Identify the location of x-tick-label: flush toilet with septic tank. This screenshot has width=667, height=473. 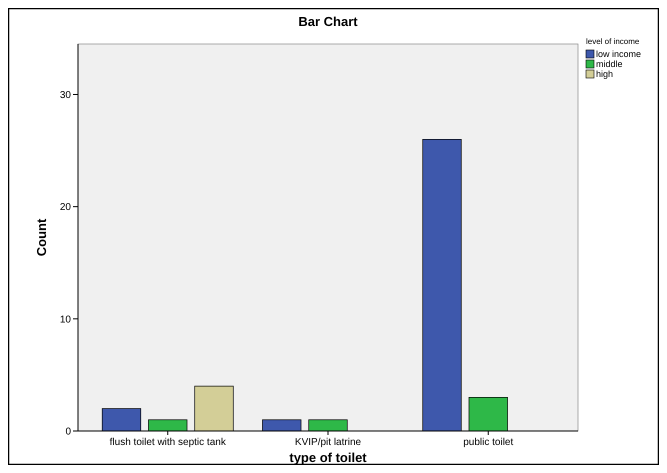
(168, 442).